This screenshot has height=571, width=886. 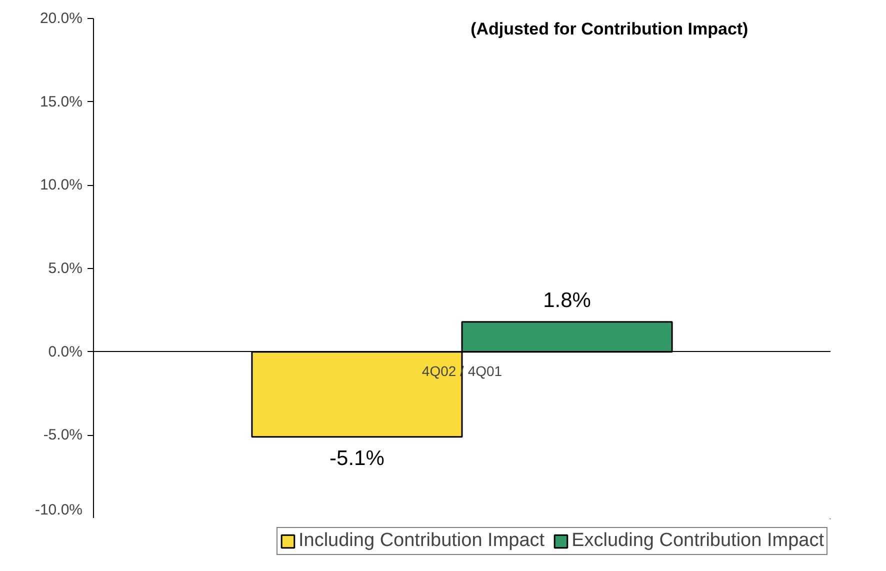 I want to click on data-label: -5.1%, so click(x=357, y=458).